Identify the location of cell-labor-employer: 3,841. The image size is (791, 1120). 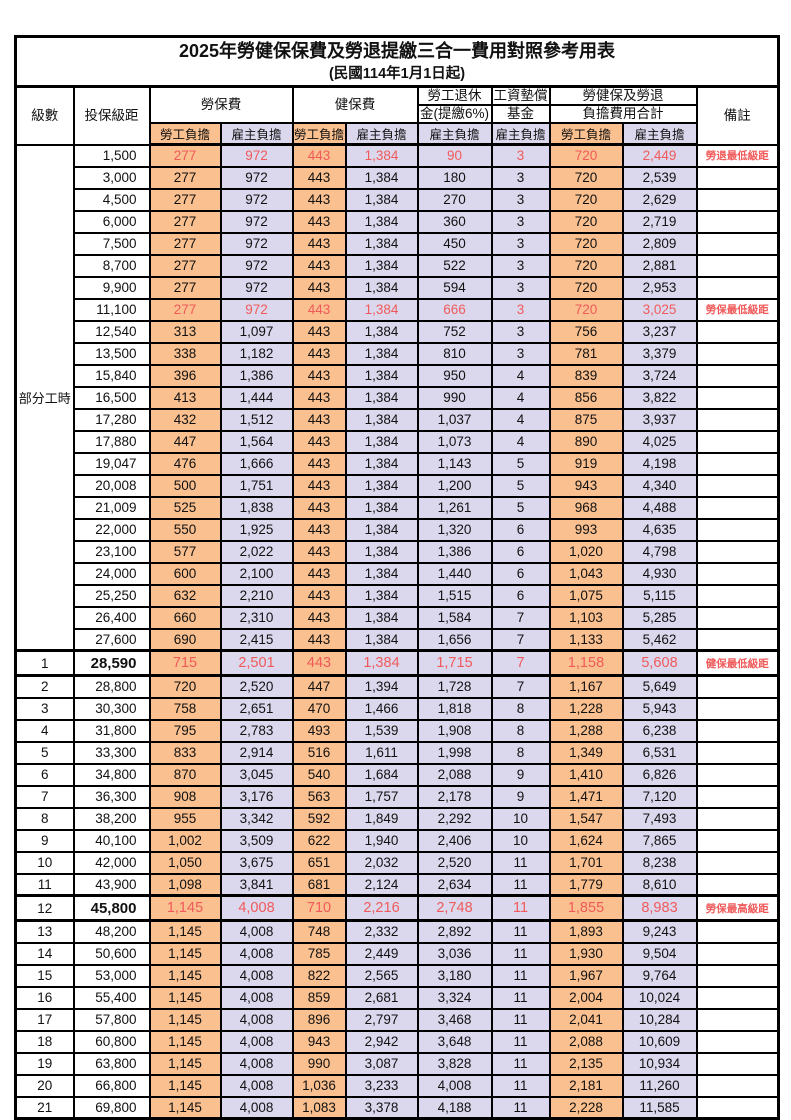
(256, 884).